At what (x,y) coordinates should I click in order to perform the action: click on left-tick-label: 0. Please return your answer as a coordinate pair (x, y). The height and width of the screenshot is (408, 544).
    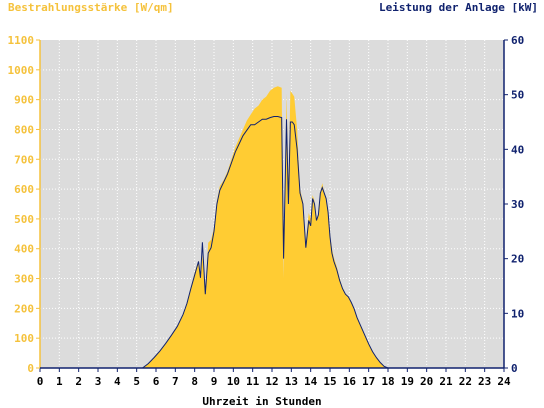
    Looking at the image, I should click on (30, 368).